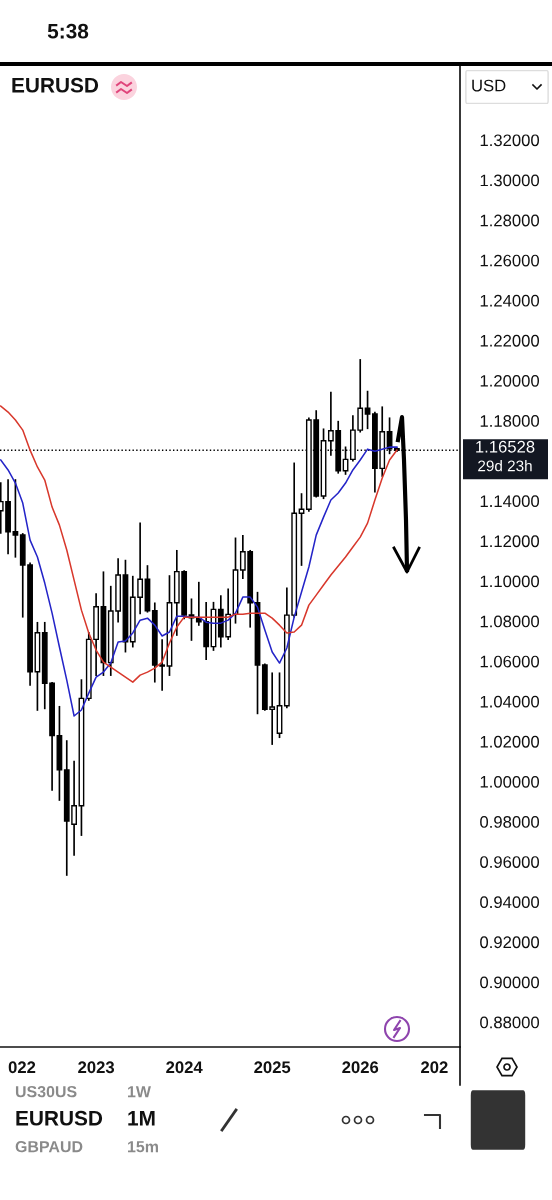 The image size is (552, 1200). What do you see at coordinates (510, 942) in the screenshot?
I see `y-tick-label: 0.92000` at bounding box center [510, 942].